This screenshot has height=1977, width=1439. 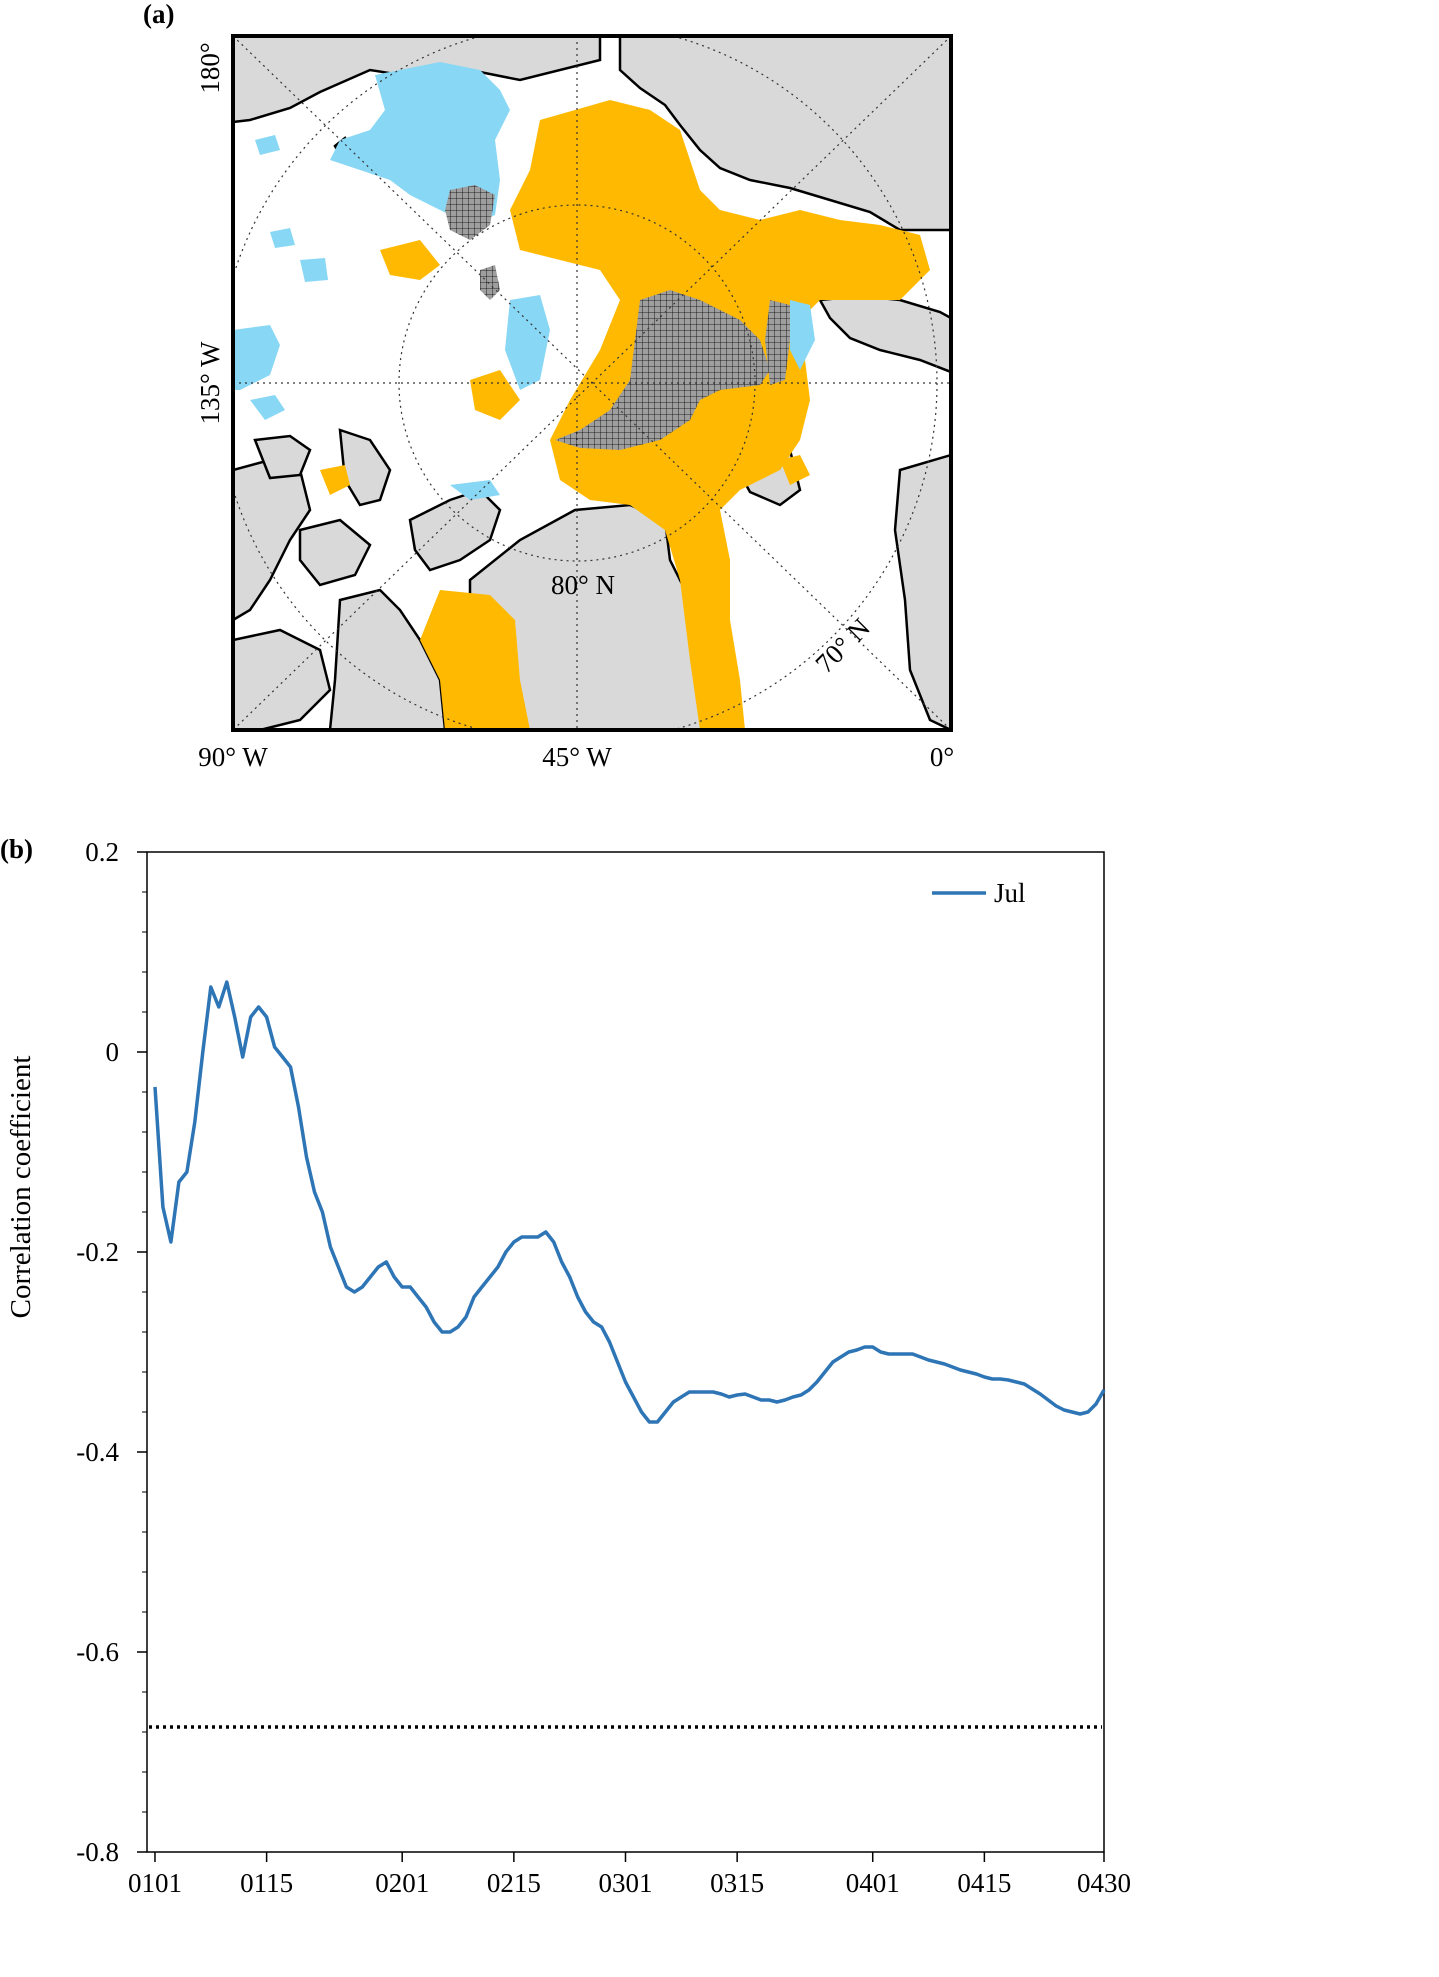 What do you see at coordinates (102, 852) in the screenshot?
I see `y-tick-label: 0.2` at bounding box center [102, 852].